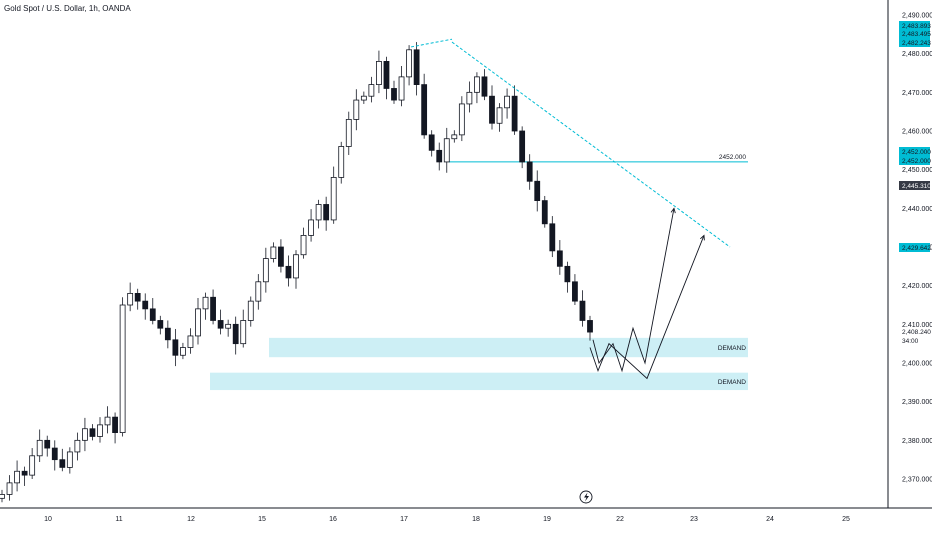 The width and height of the screenshot is (932, 550). I want to click on horizontal-level-label: 2452.000, so click(732, 157).